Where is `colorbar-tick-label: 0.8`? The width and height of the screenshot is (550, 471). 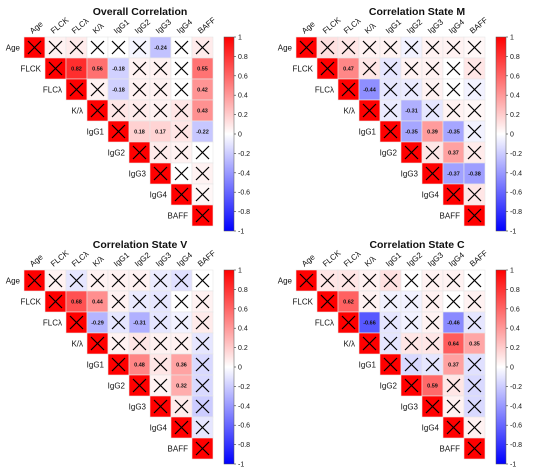 colorbar-tick-label: 0.8 is located at coordinates (243, 57).